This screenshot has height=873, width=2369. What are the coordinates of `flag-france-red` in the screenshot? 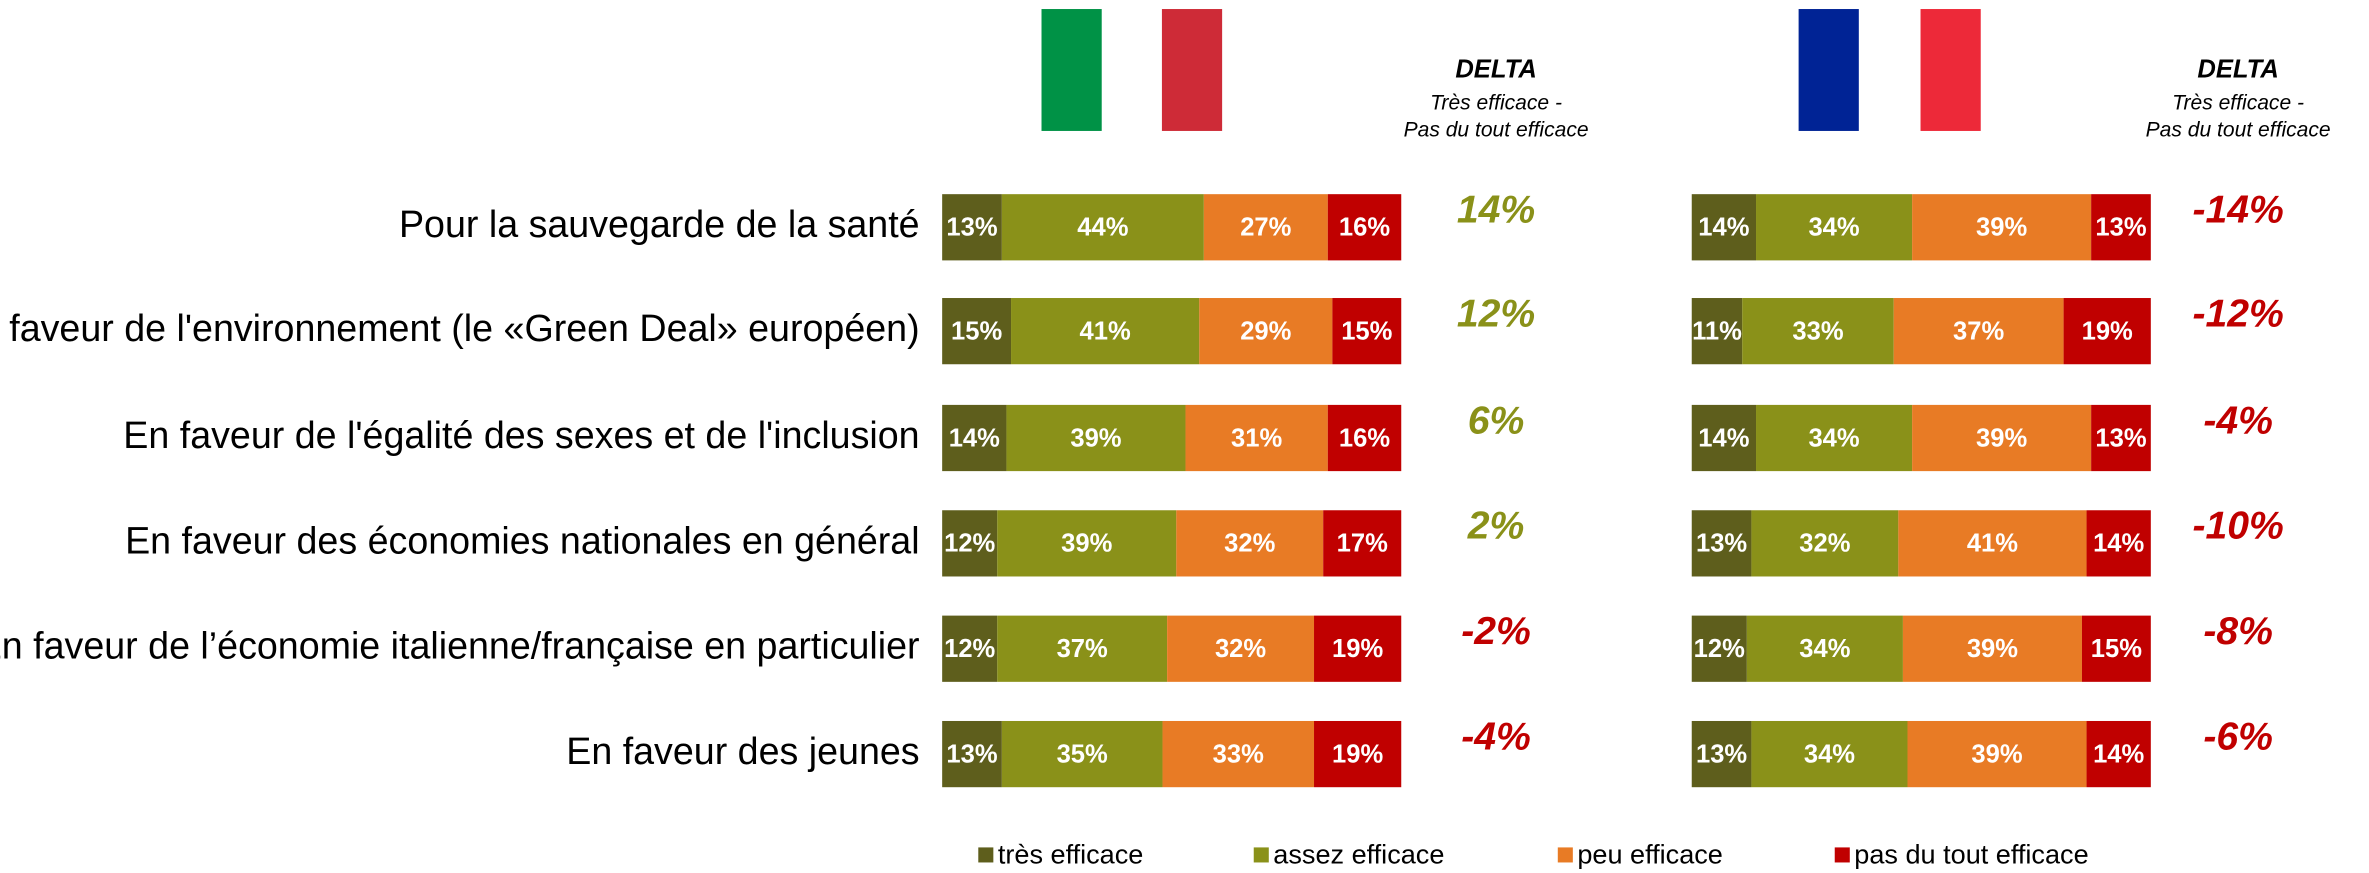 It's located at (1950, 70).